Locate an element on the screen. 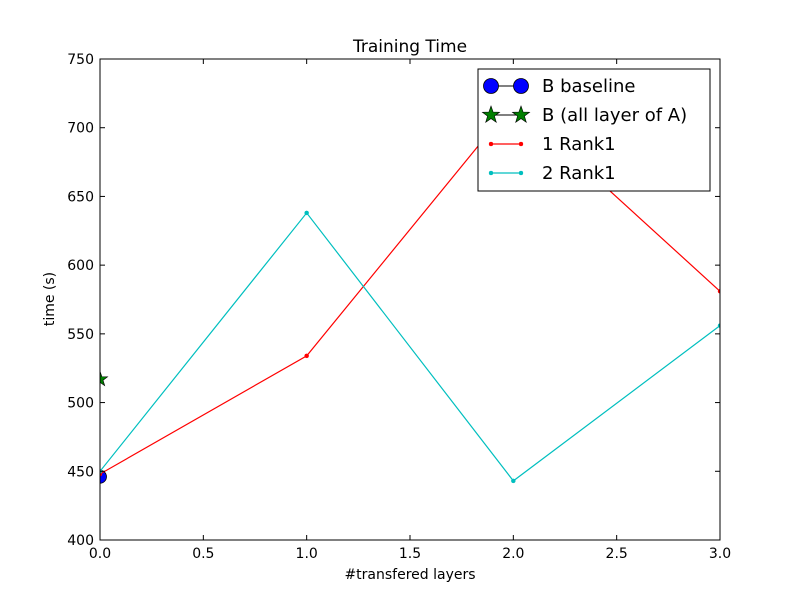  legend-entry: 1 Rank1 is located at coordinates (552, 144).